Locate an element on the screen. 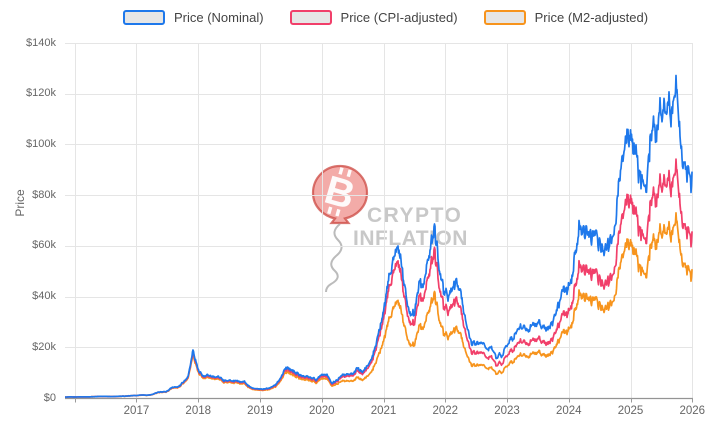 The height and width of the screenshot is (446, 723). y-tick-label: $40k is located at coordinates (44, 296).